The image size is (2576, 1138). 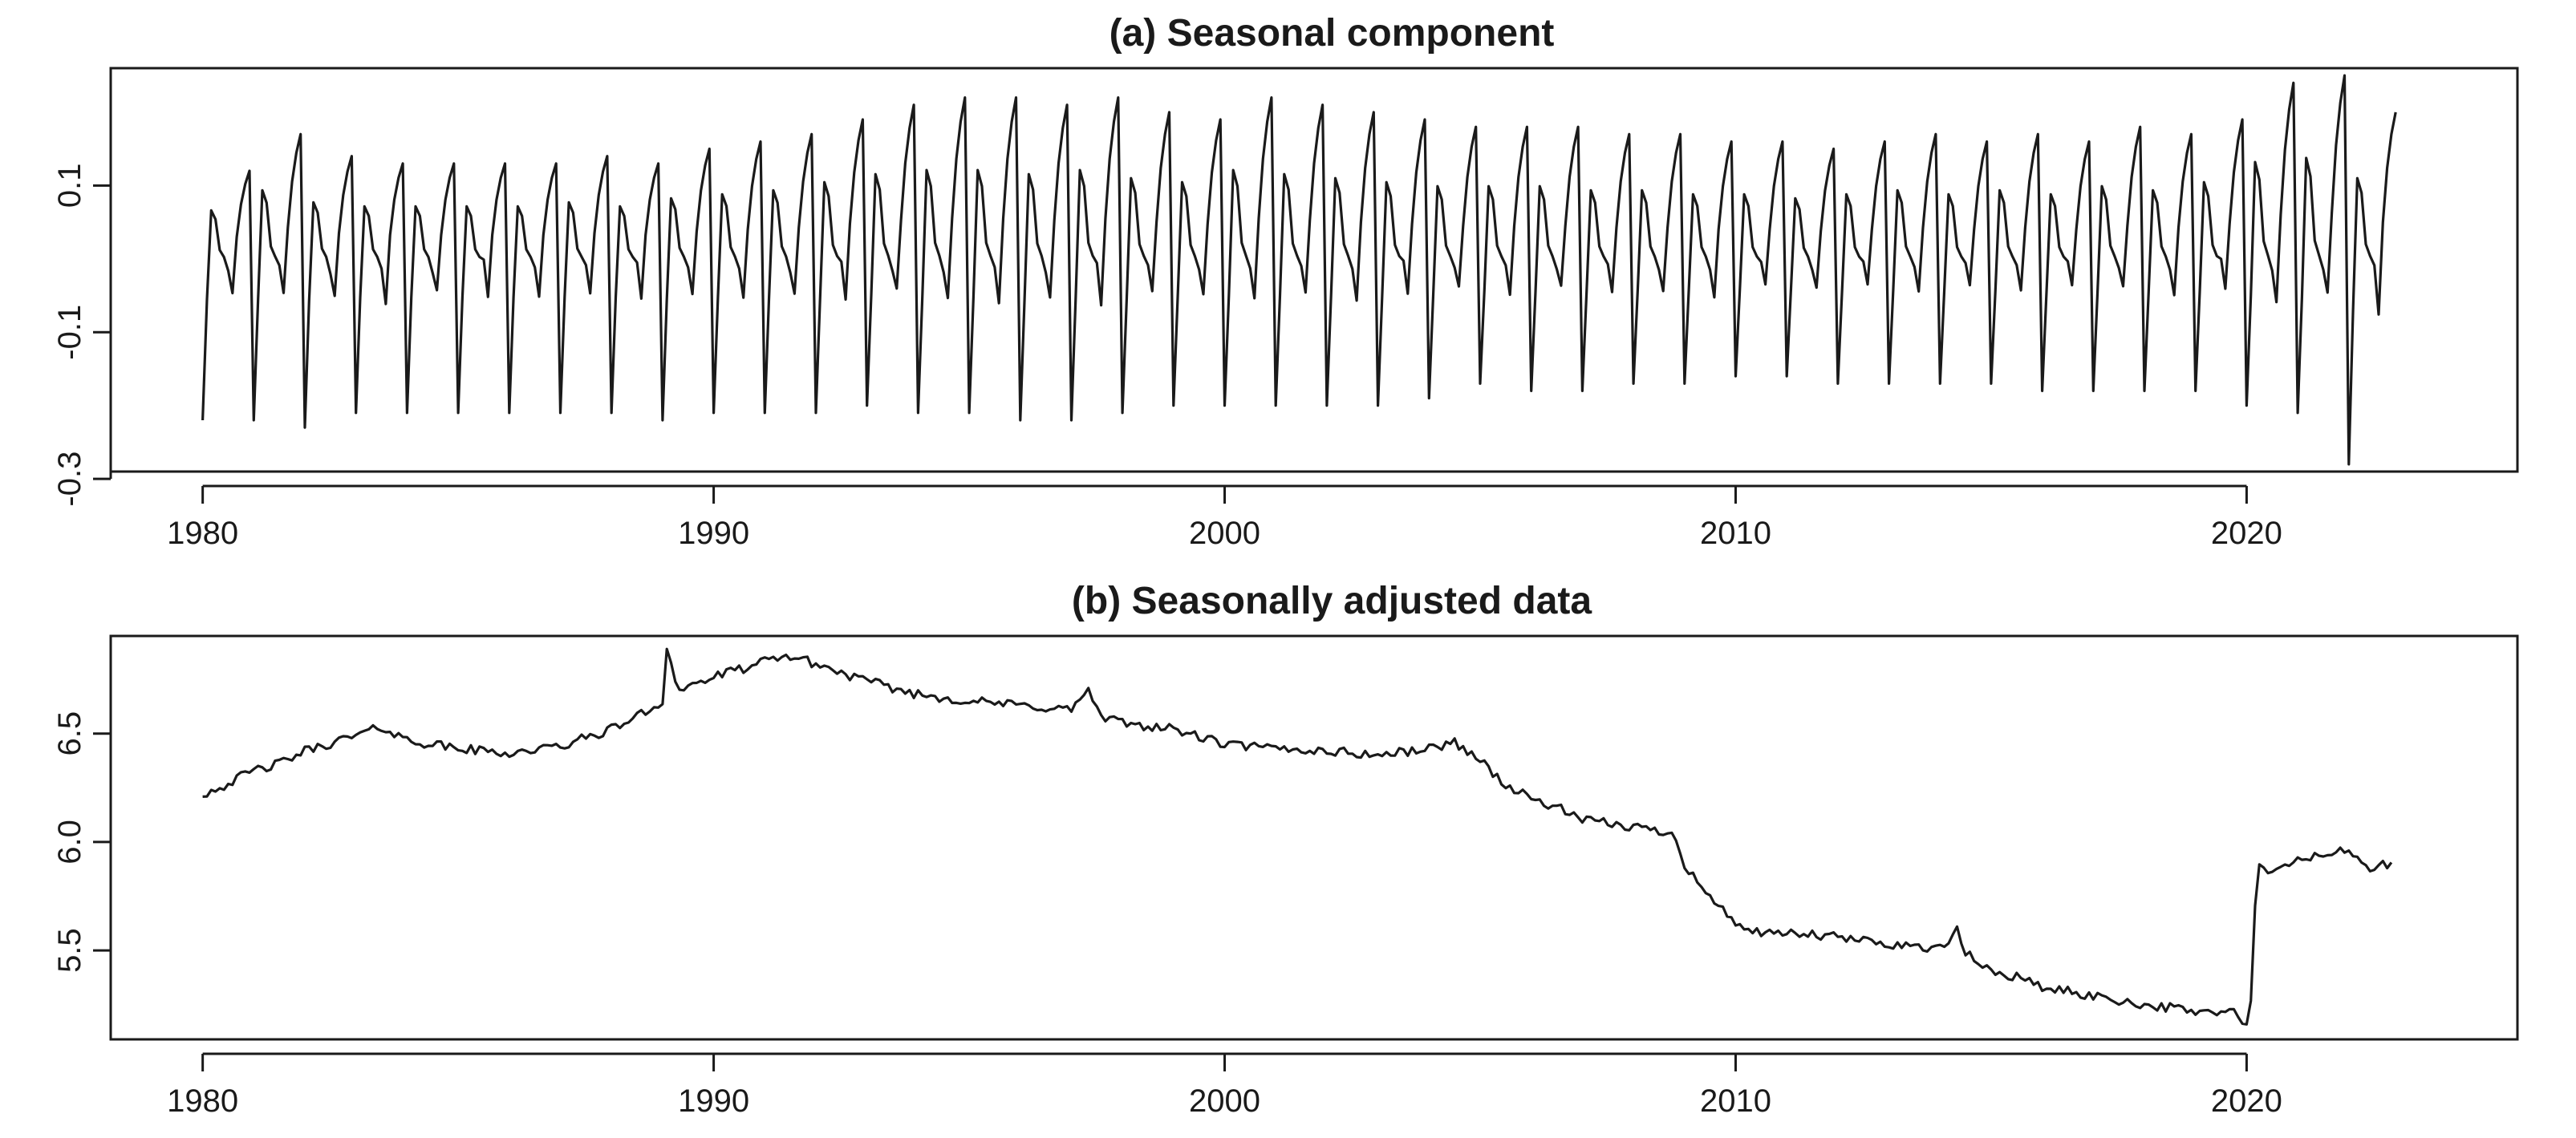 What do you see at coordinates (69, 733) in the screenshot?
I see `y-tick-label: 6.5` at bounding box center [69, 733].